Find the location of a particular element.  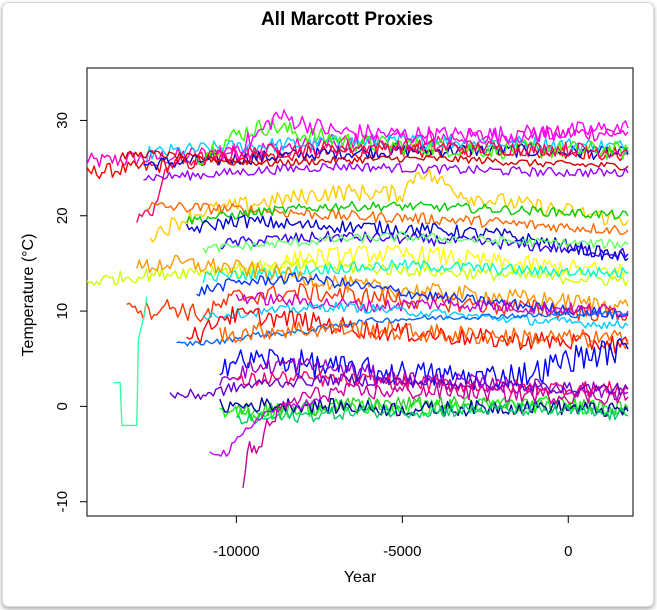

x-tick-label: -10000 is located at coordinates (236, 551).